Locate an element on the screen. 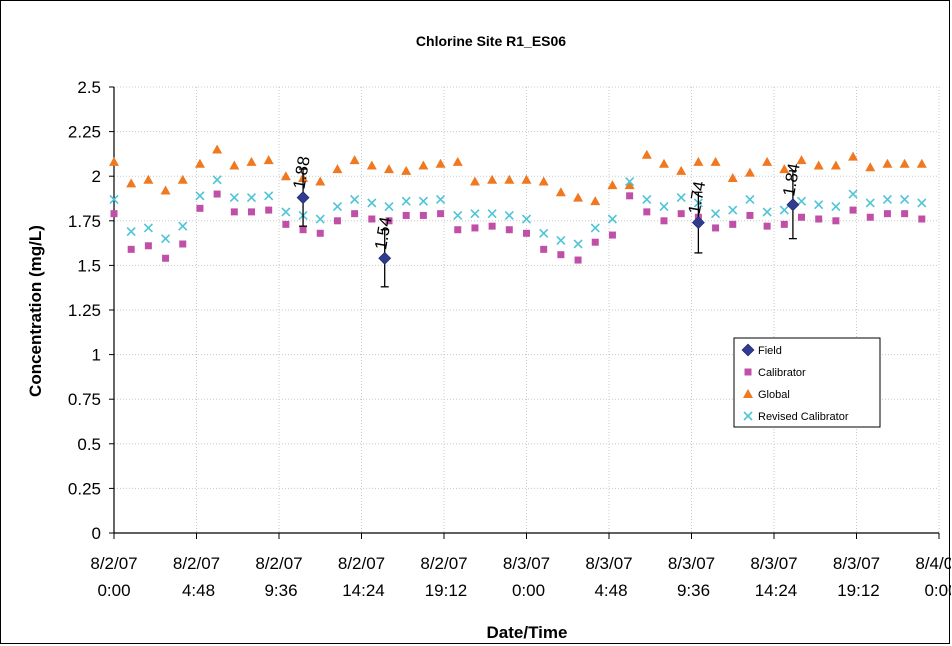  y-tick-label: 1.25 is located at coordinates (84, 310).